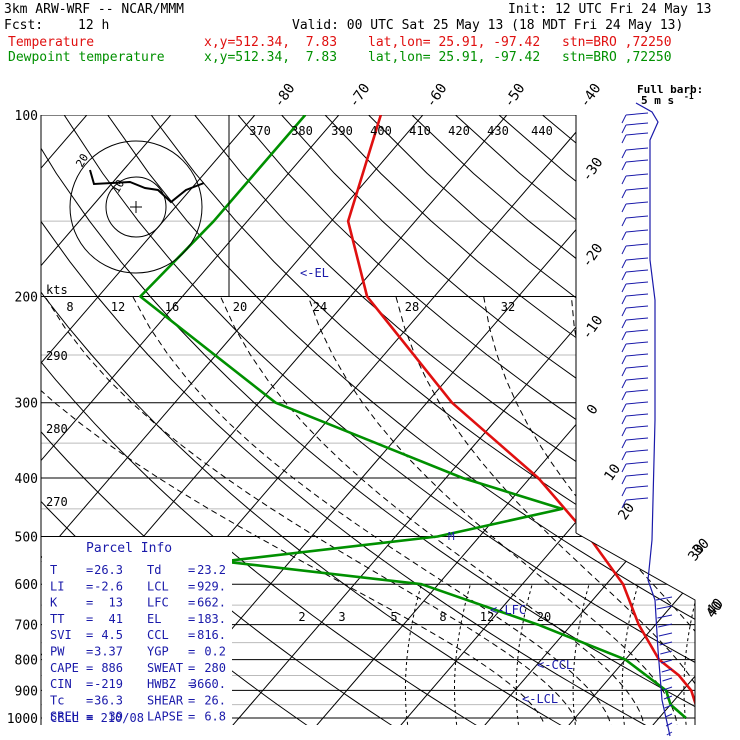 Image resolution: width=740 pixels, height=740 pixels. What do you see at coordinates (215, 668) in the screenshot?
I see `parcel-value2: 280` at bounding box center [215, 668].